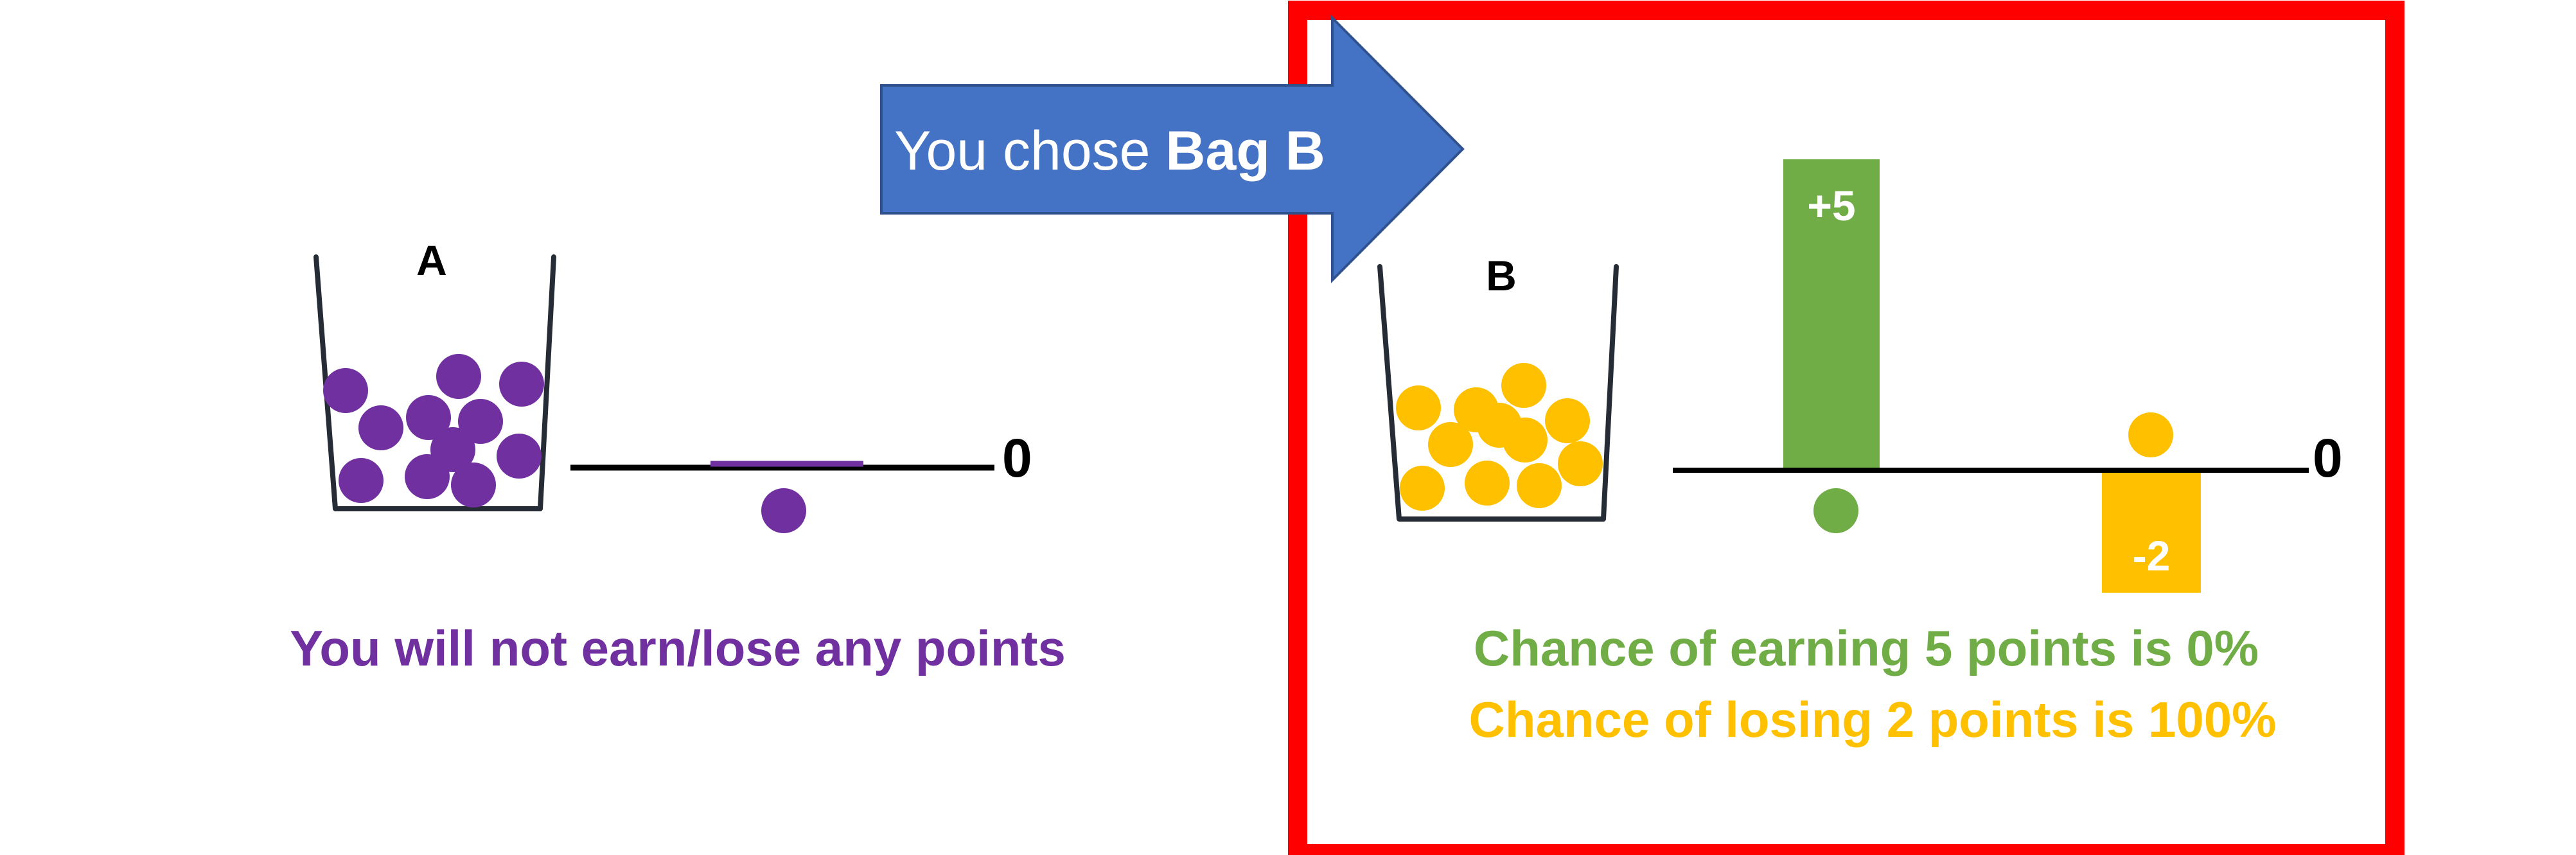  I want to click on bag-b-balls, so click(1499, 437).